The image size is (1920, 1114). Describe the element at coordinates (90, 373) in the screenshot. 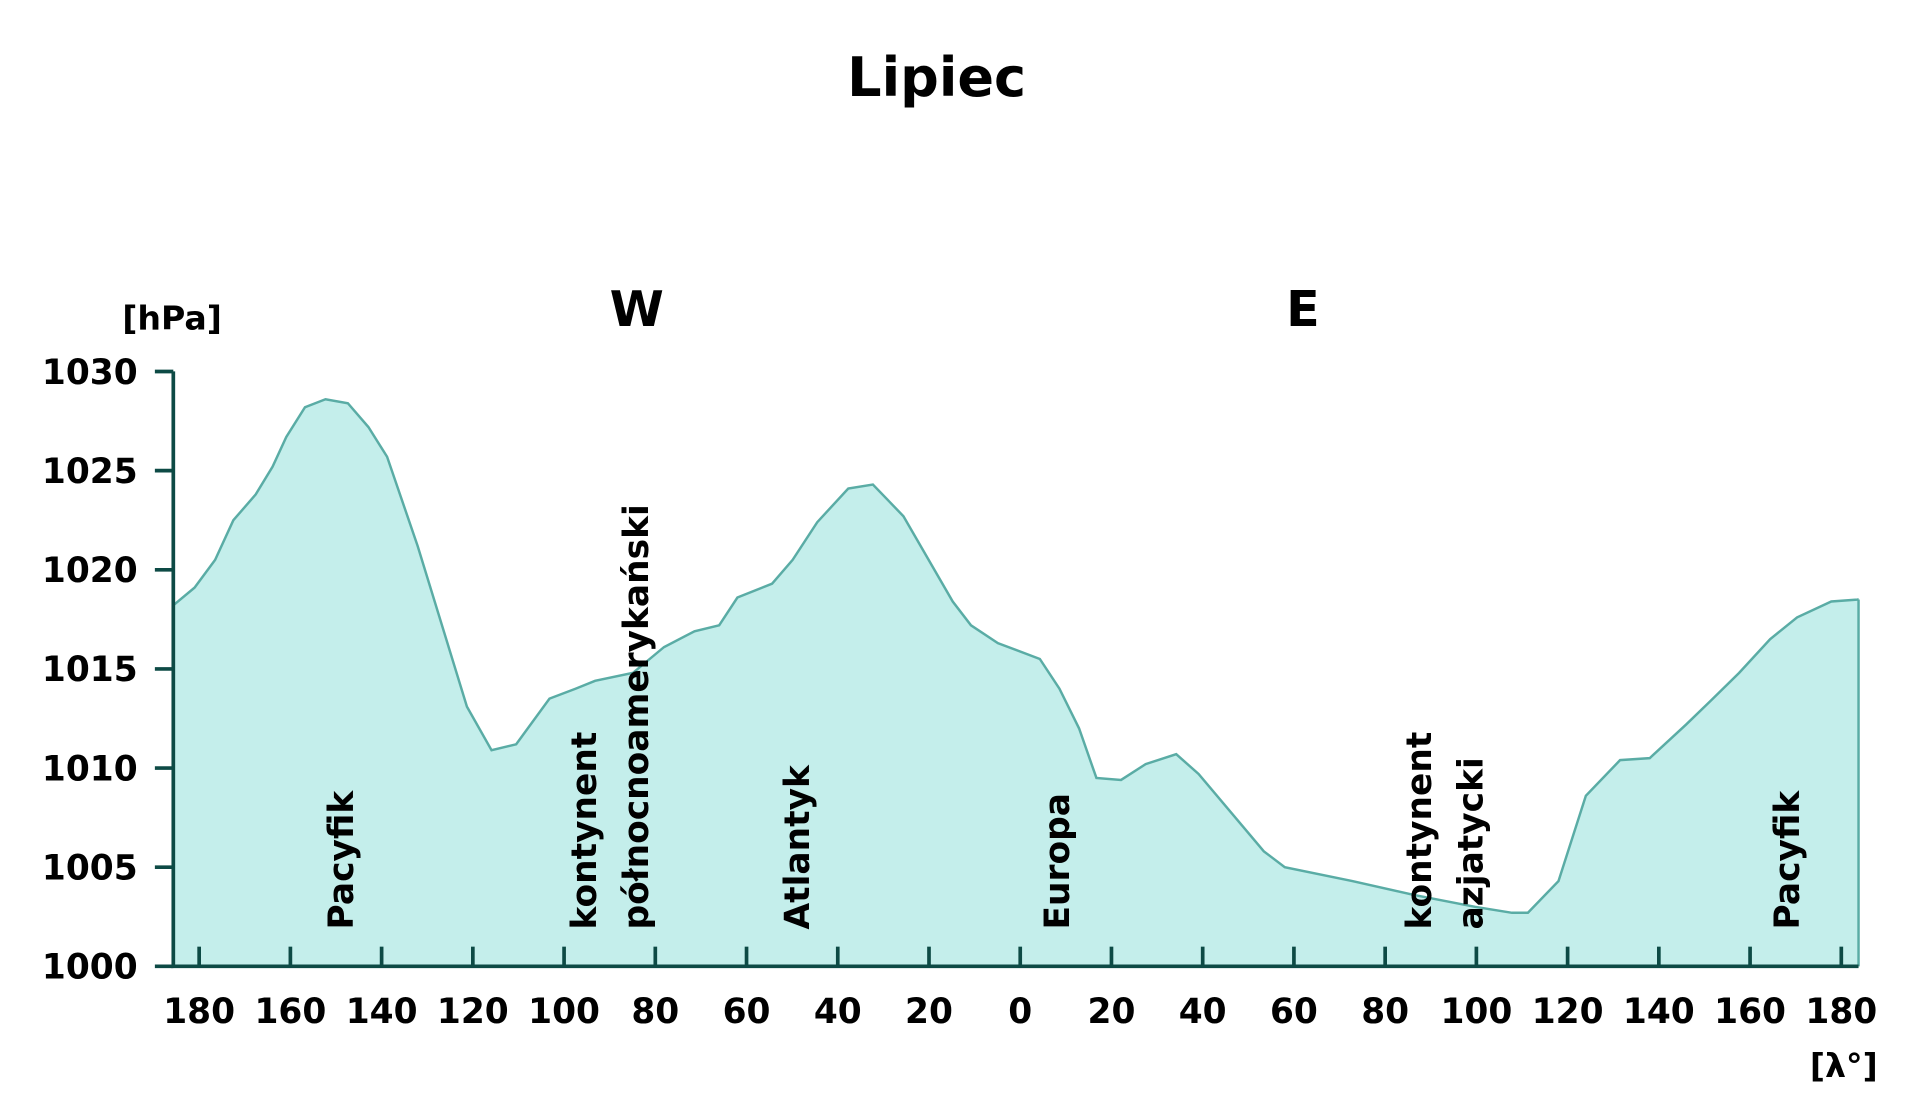

I see `y-tick-label: 1030` at that location.